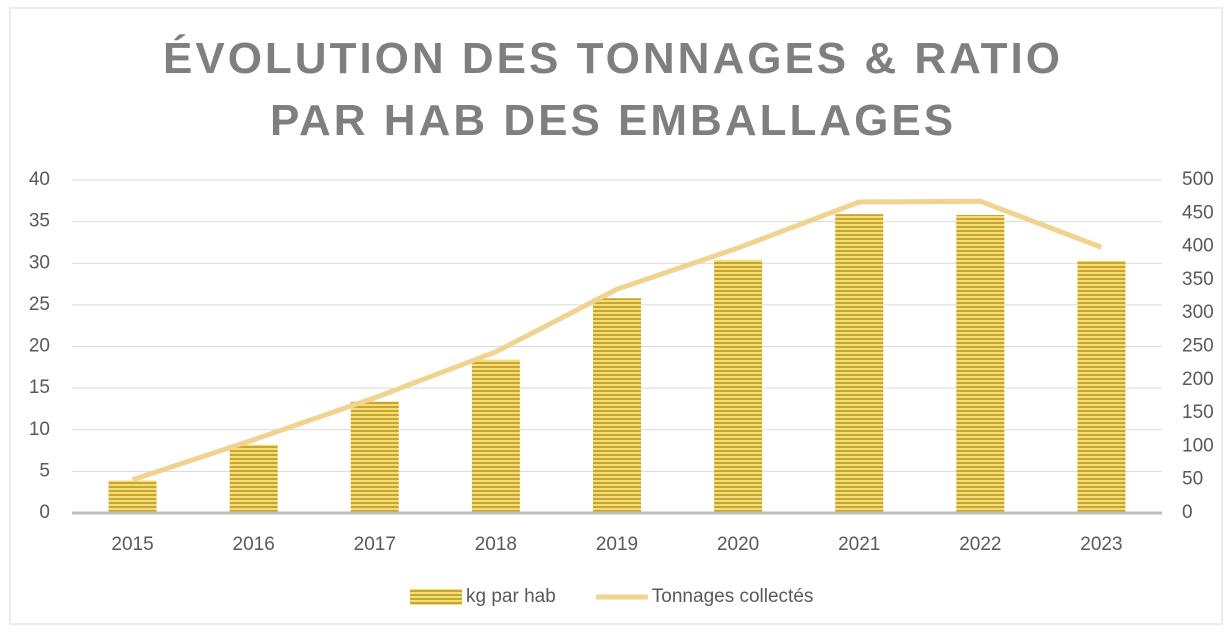  I want to click on x-tick-label: 2017, so click(375, 544).